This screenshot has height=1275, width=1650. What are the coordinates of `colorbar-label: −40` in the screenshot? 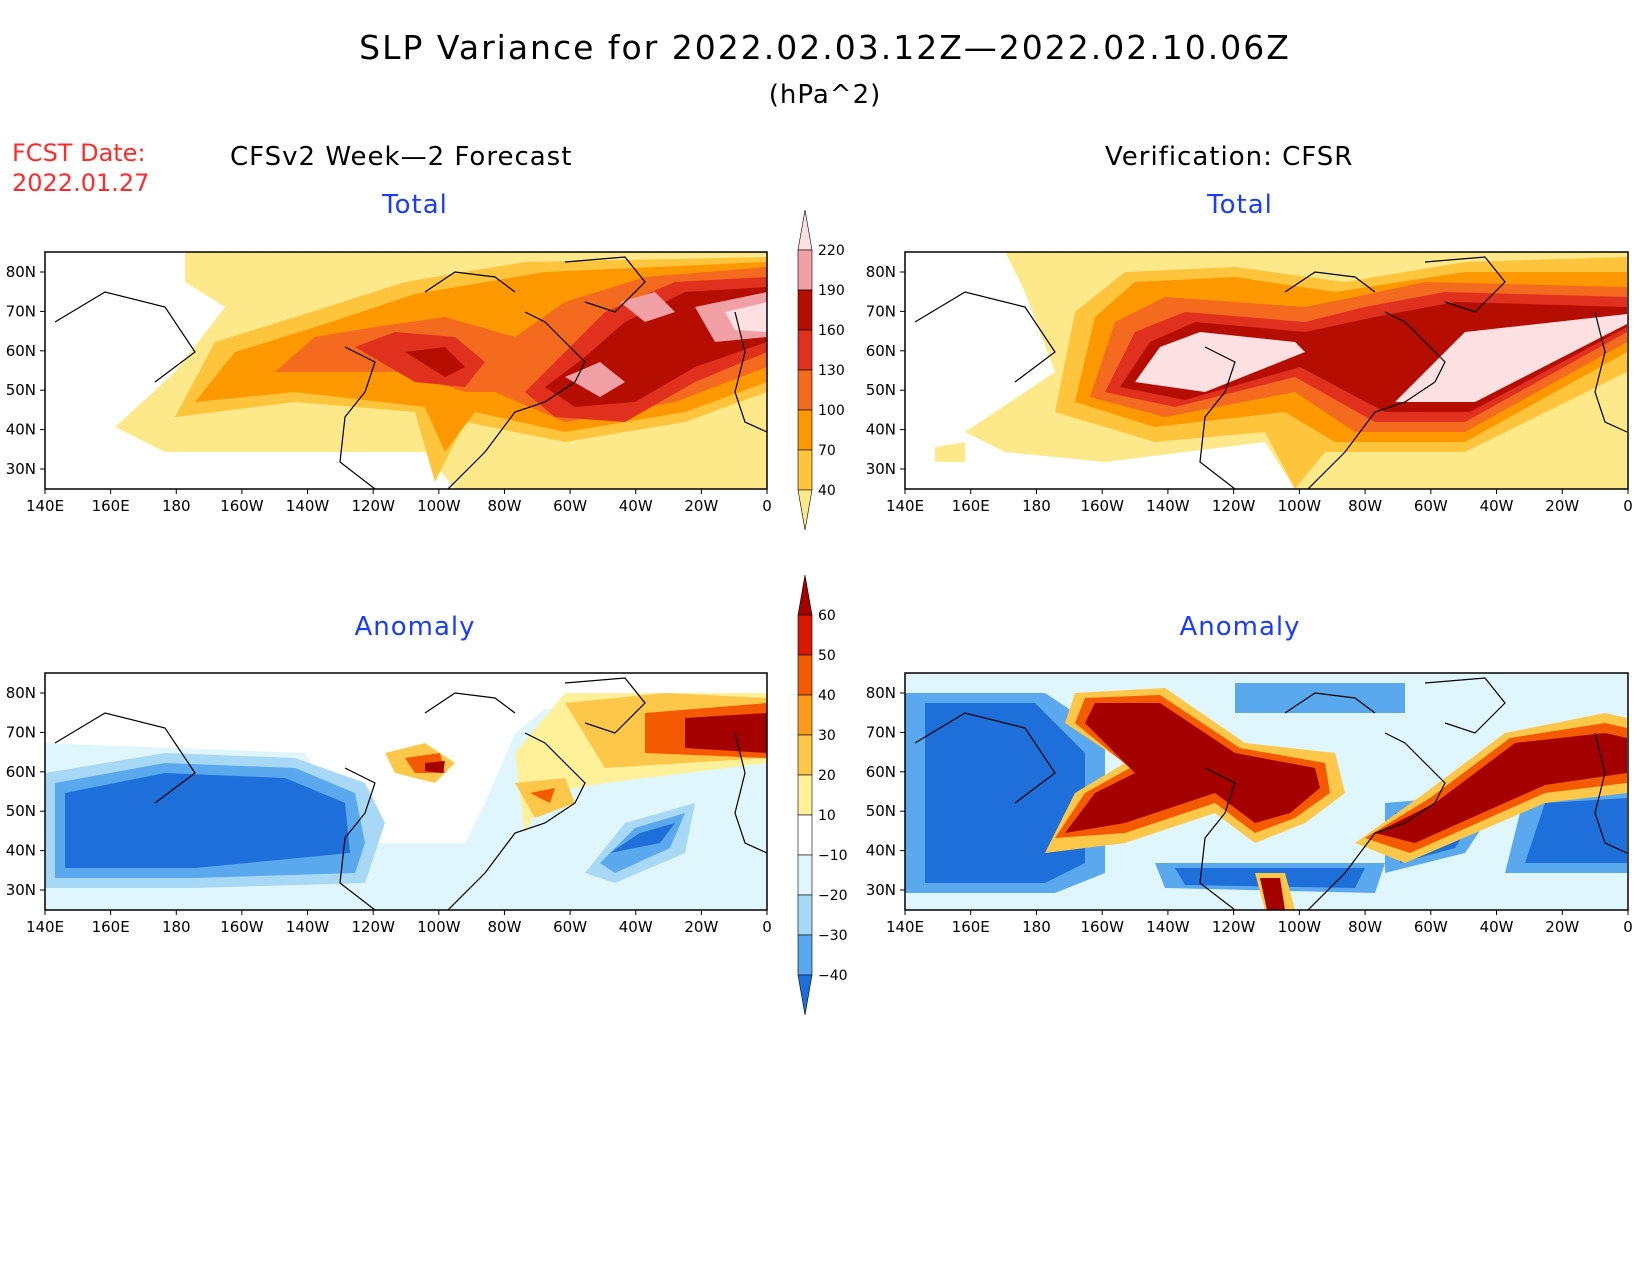 It's located at (833, 976).